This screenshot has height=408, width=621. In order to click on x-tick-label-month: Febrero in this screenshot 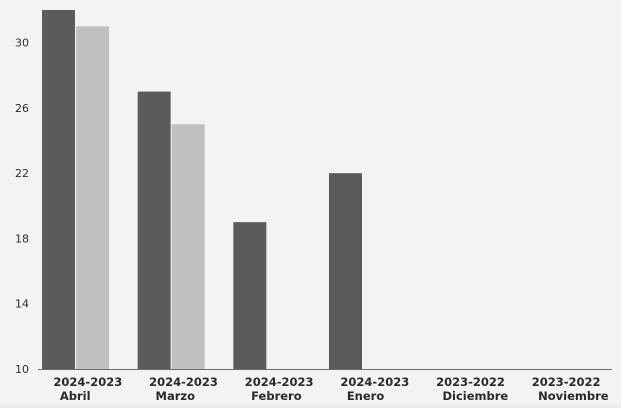, I will do `click(276, 396)`.